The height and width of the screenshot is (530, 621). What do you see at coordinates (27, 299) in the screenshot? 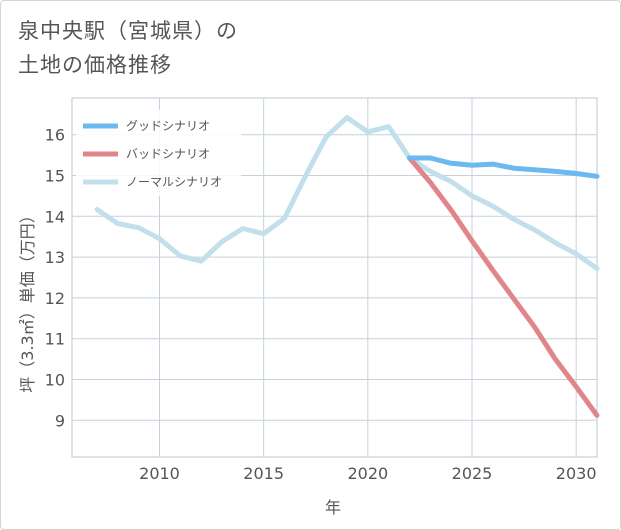
I see `y-axis-title: 坪（3.3㎡）単価（万円）` at bounding box center [27, 299].